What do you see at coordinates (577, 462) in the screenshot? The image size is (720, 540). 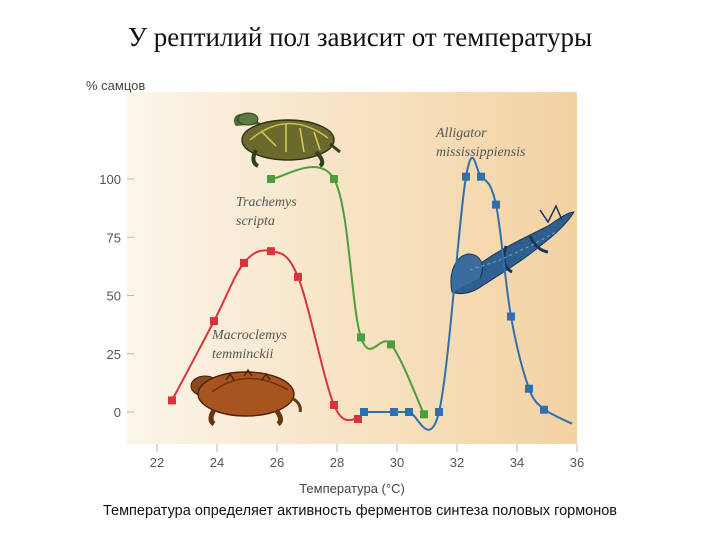 I see `x-tick-label: 36` at bounding box center [577, 462].